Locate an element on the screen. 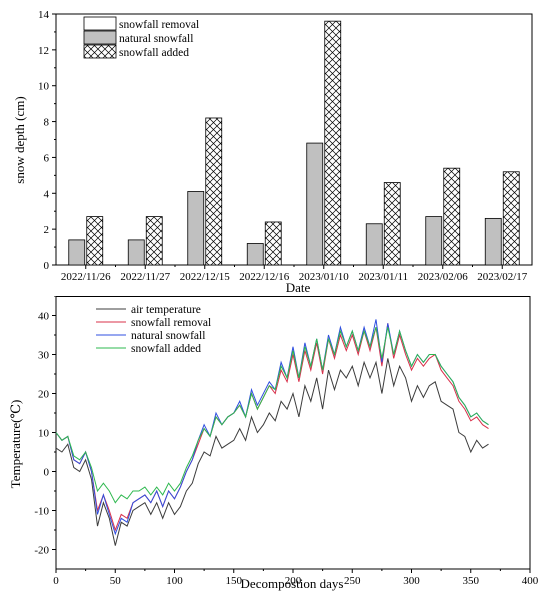 This screenshot has height=595, width=550. top-x-tick-label: 2022/11/26 is located at coordinates (86, 277).